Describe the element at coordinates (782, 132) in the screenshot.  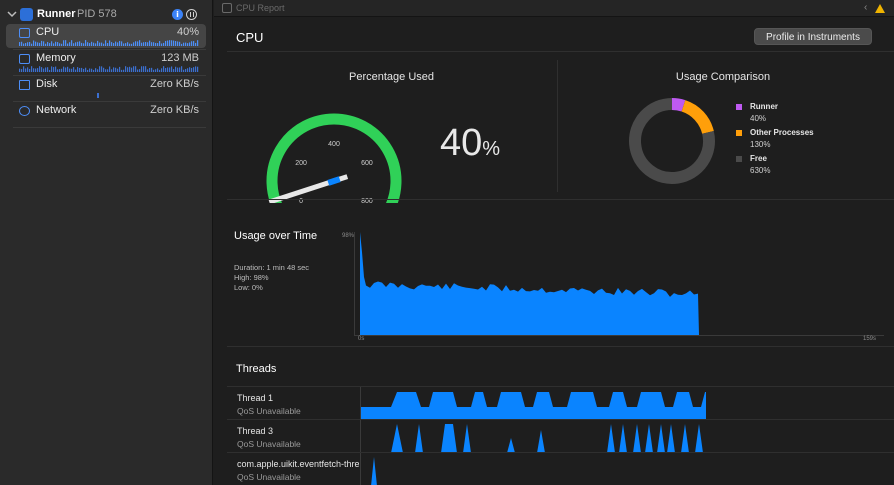
I see `legend-name: Other Processes` at that location.